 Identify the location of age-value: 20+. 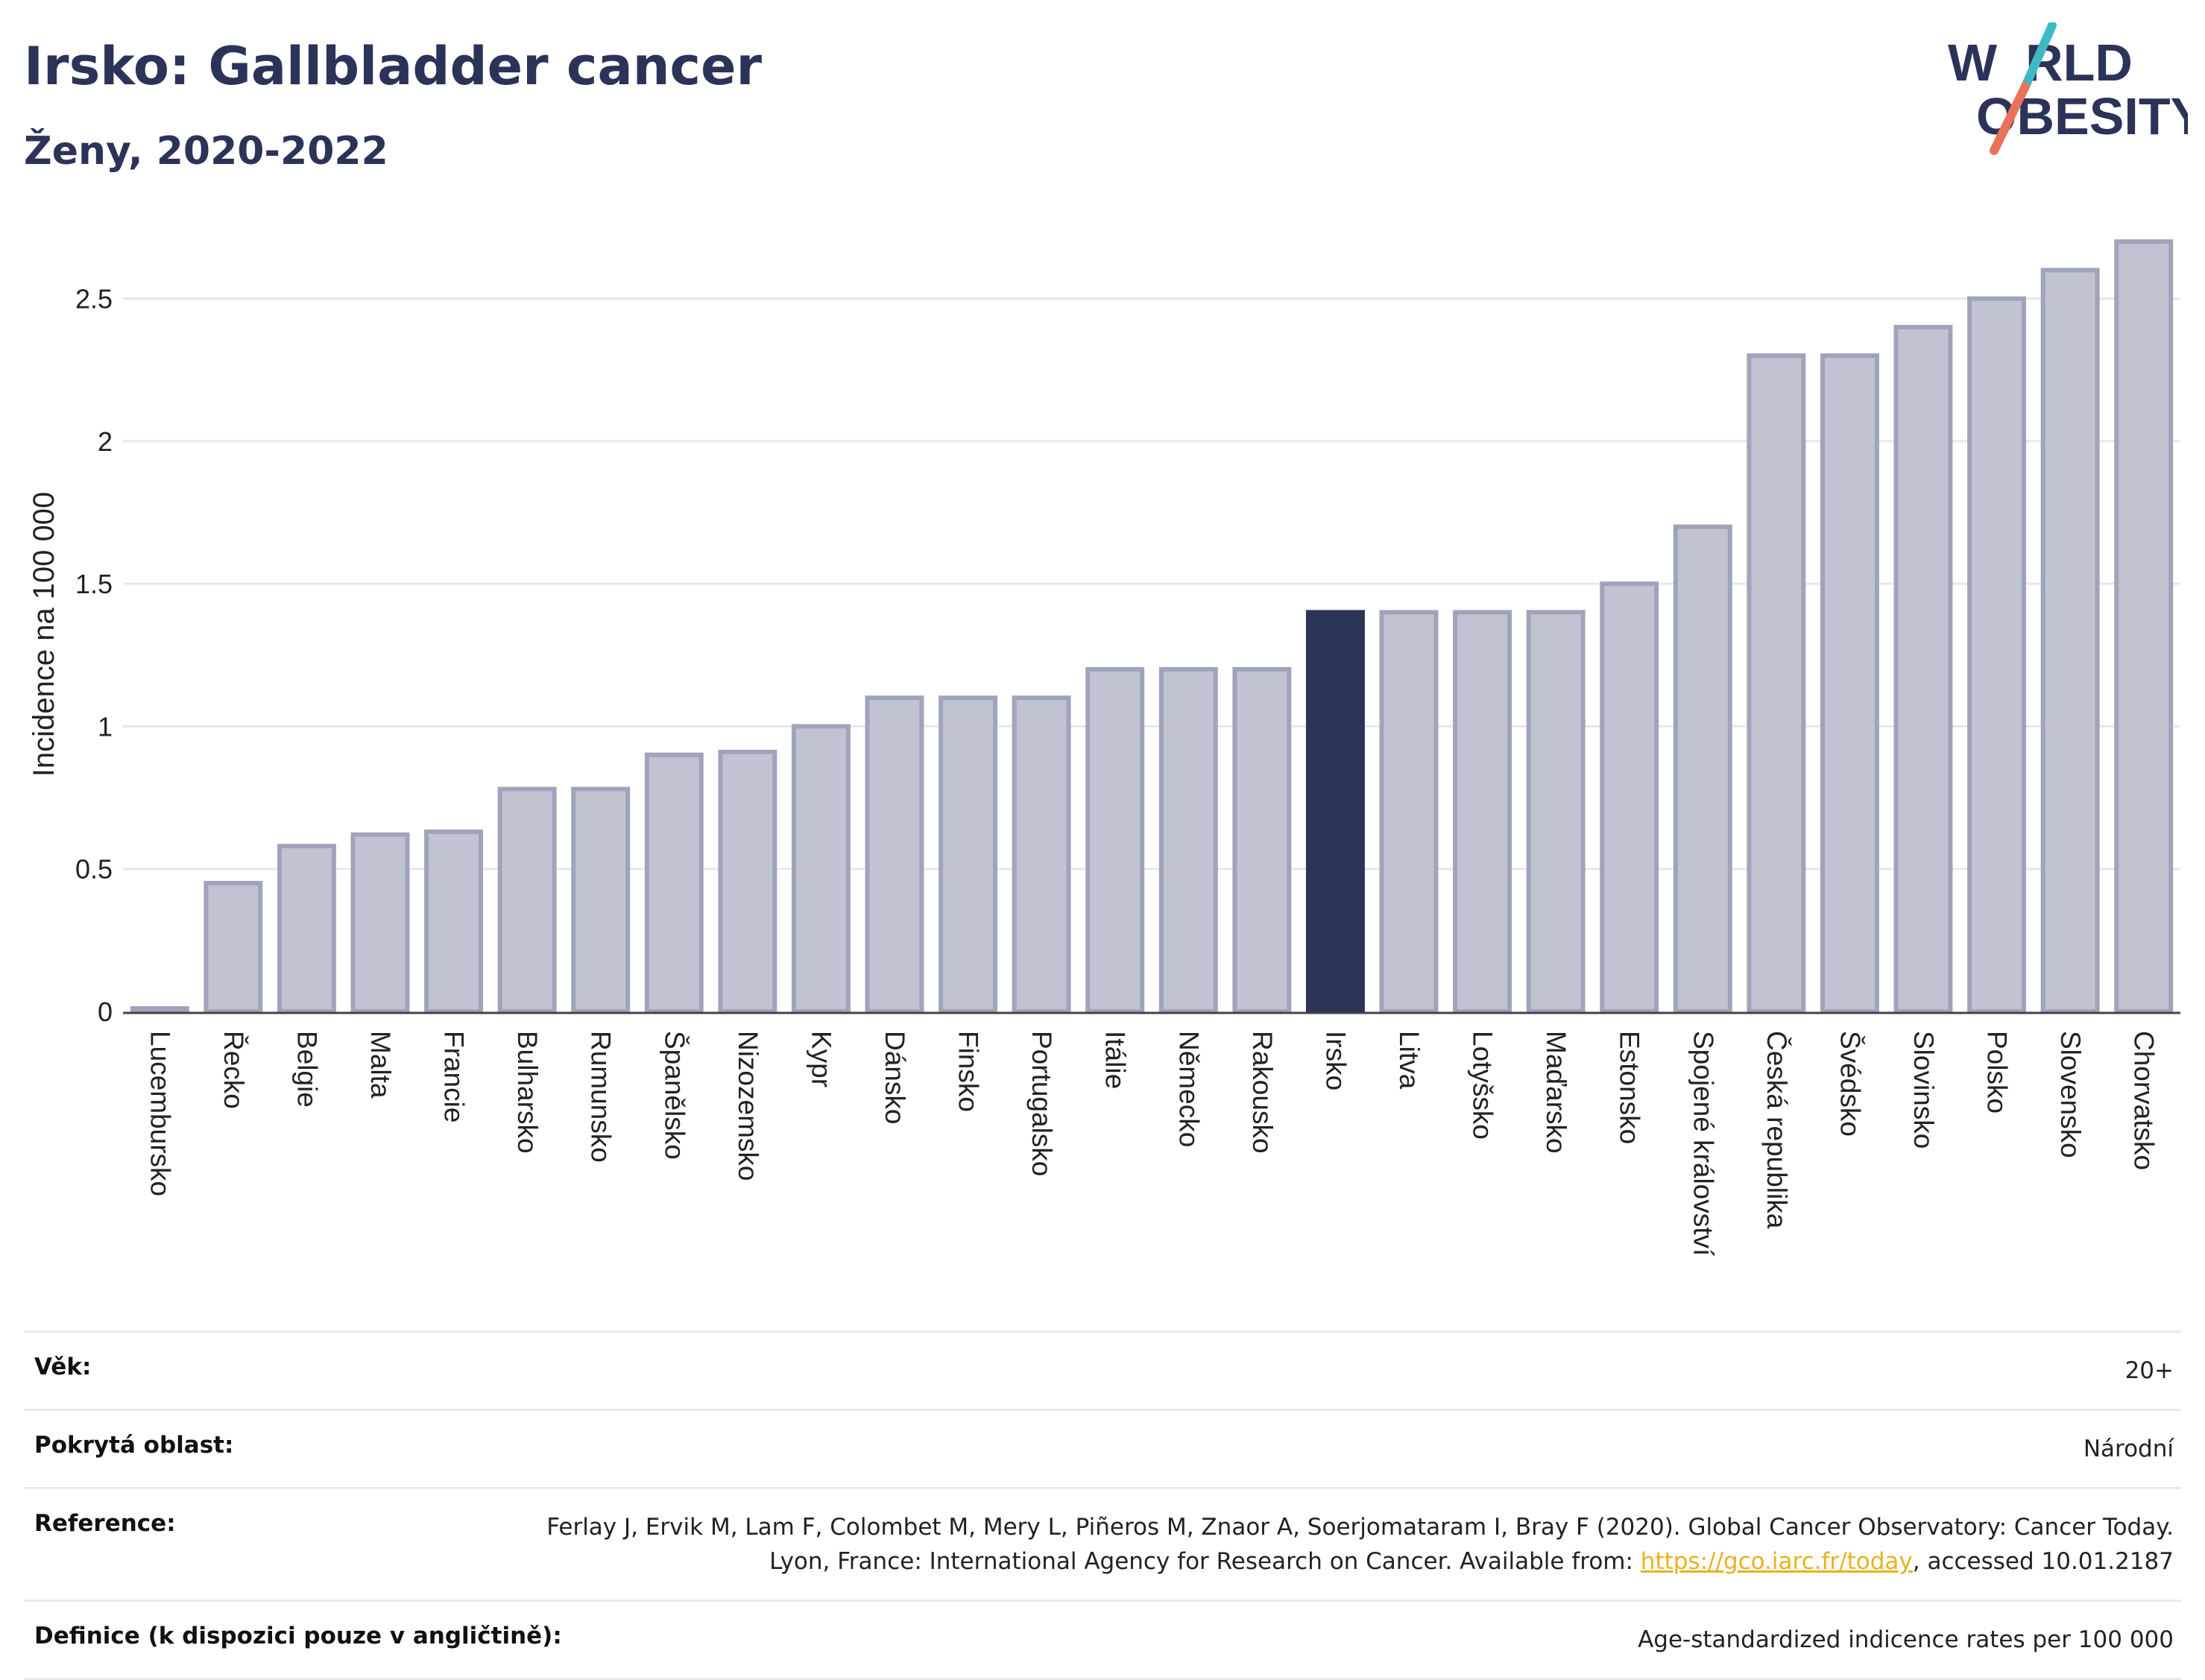
(2149, 1370).